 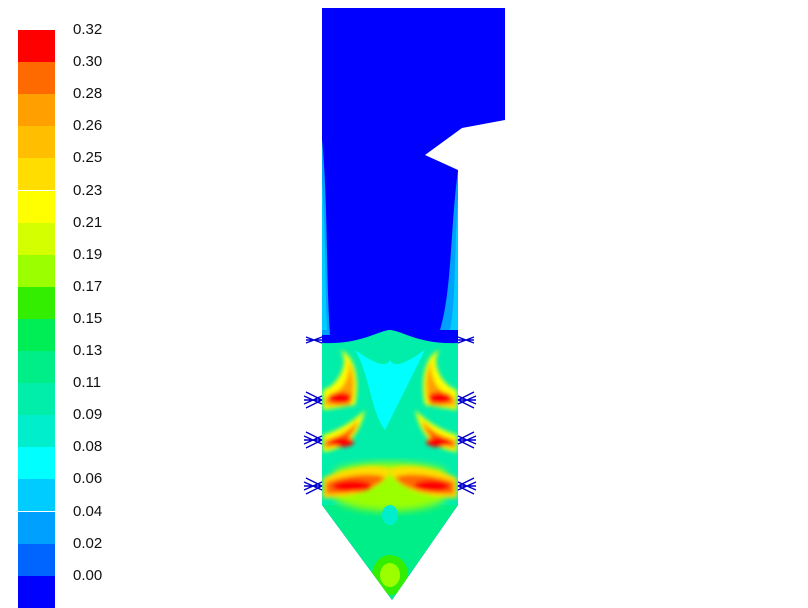 I want to click on legend-tick-label: 0.30, so click(x=88, y=62).